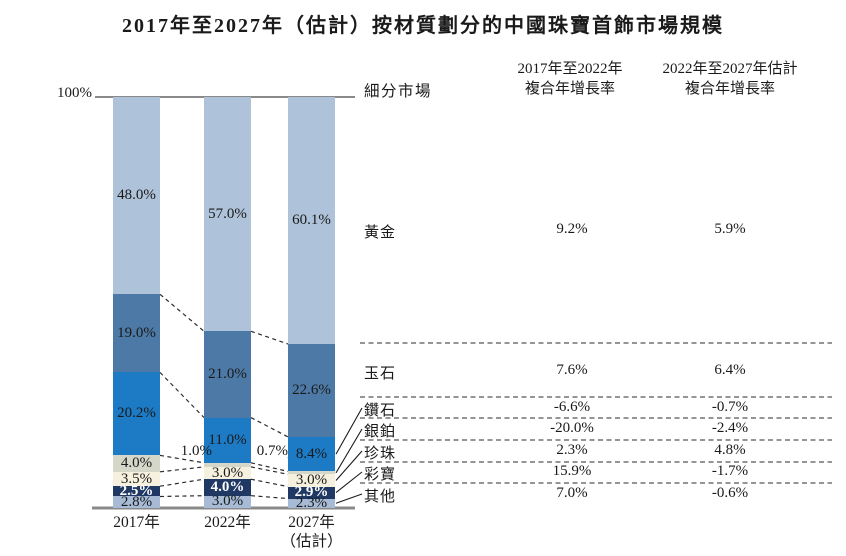 The height and width of the screenshot is (556, 846). I want to click on bar-2027年（估計）-segment-銀鉑, so click(311, 473).